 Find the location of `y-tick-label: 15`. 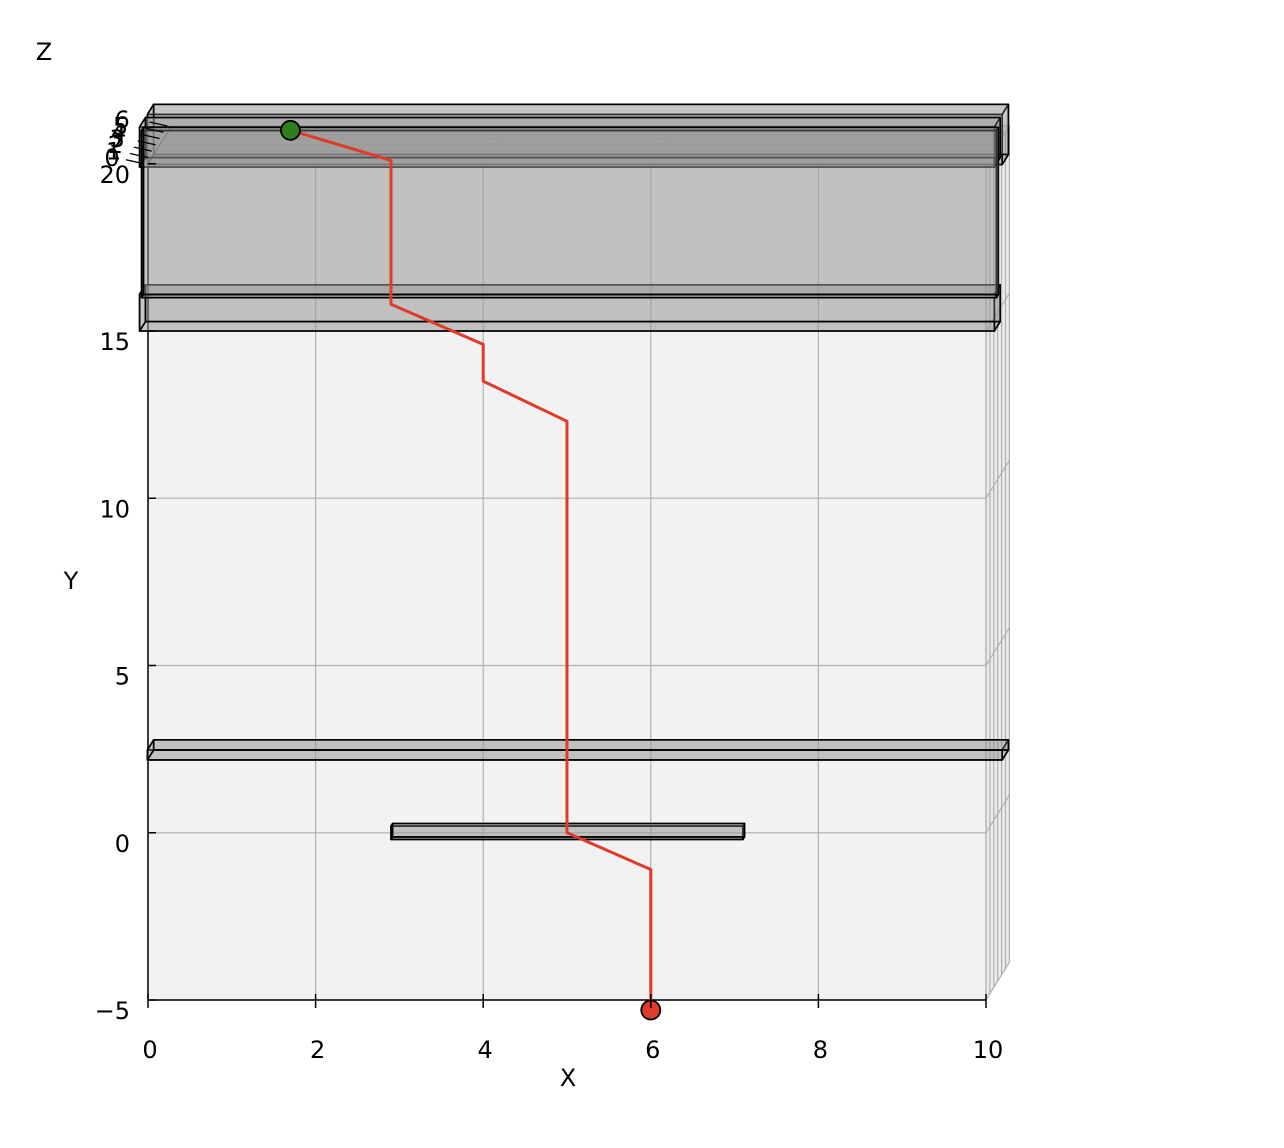

y-tick-label: 15 is located at coordinates (114, 342).